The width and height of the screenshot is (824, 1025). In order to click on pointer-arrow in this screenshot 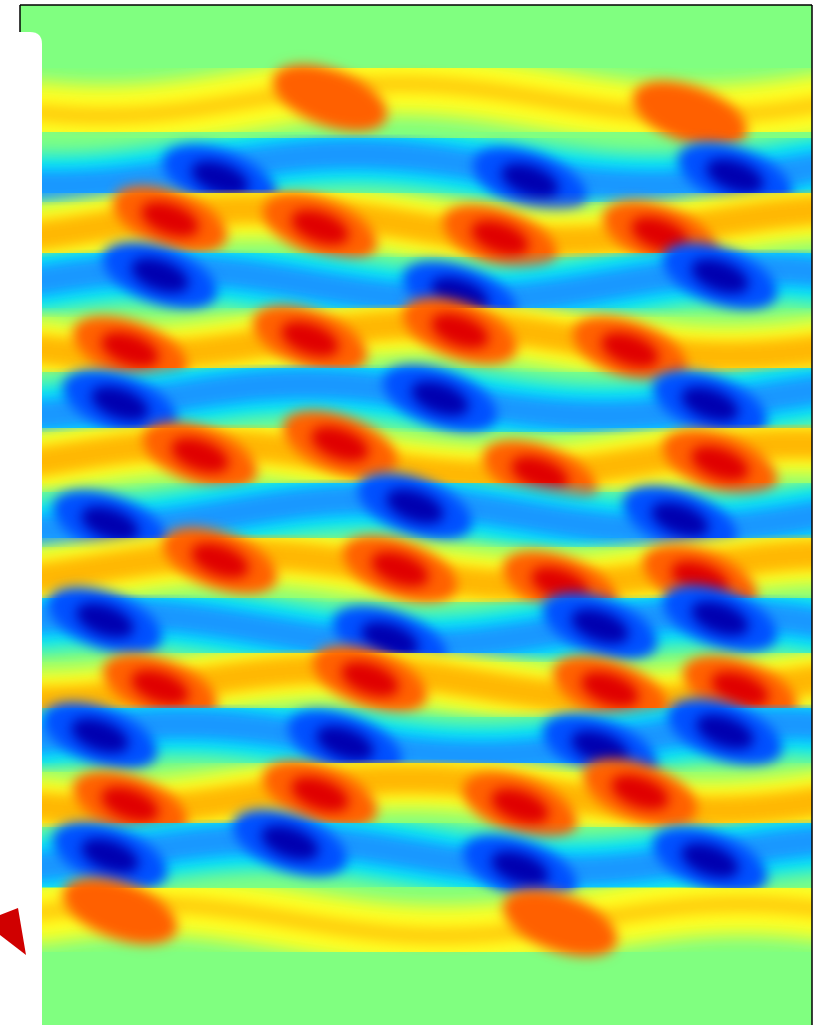, I will do `click(13, 931)`.